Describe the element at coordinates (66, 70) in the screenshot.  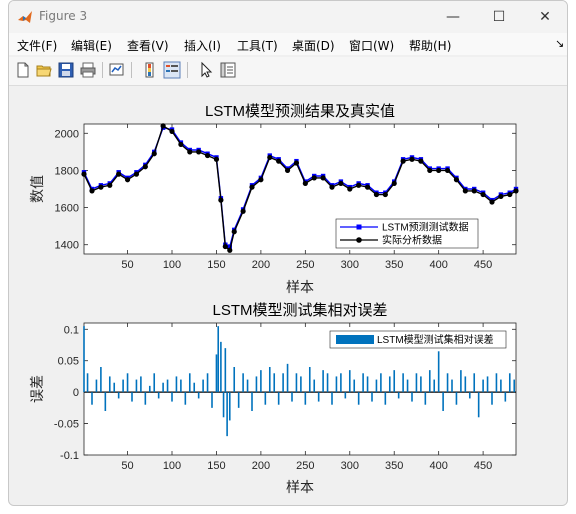
I see `save-icon` at that location.